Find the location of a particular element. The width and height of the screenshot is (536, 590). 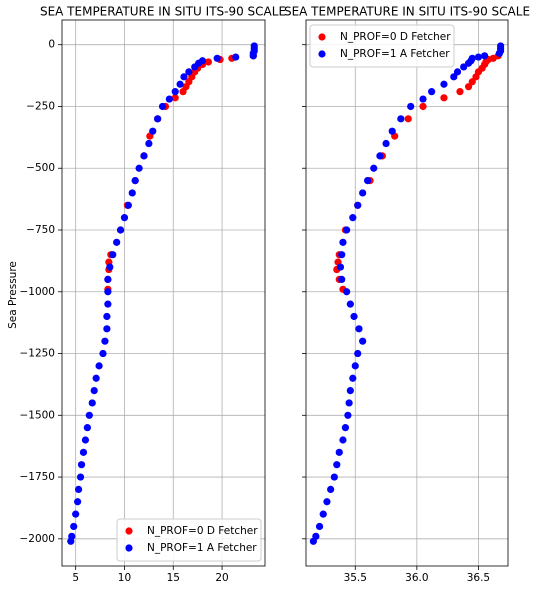

x-tick-label: 5 is located at coordinates (75, 578).